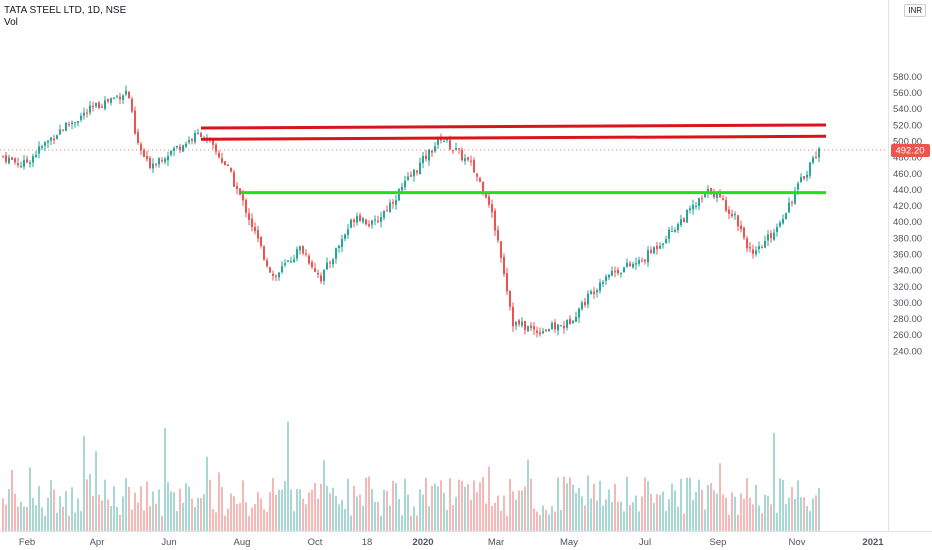  What do you see at coordinates (451, 542) in the screenshot?
I see `time-axis: Feb Apr Jun Aug Oct 18 2020 Mar May Jul Sep Nov 2021` at bounding box center [451, 542].